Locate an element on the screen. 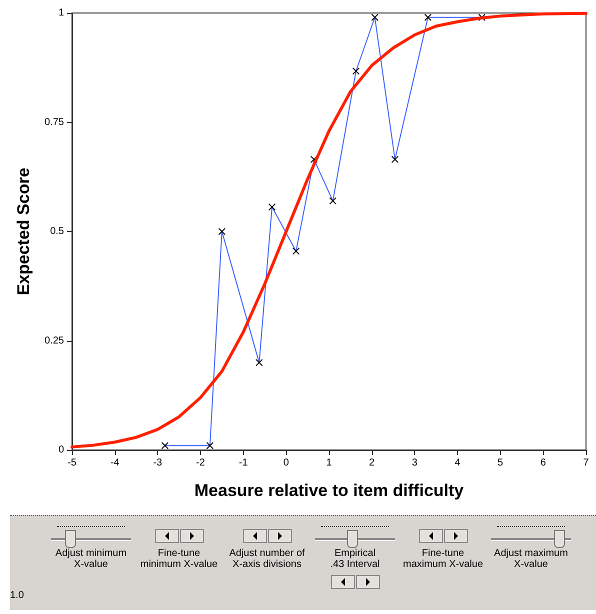 This screenshot has width=596, height=614. text: Empirical .43 Interval is located at coordinates (355, 559).